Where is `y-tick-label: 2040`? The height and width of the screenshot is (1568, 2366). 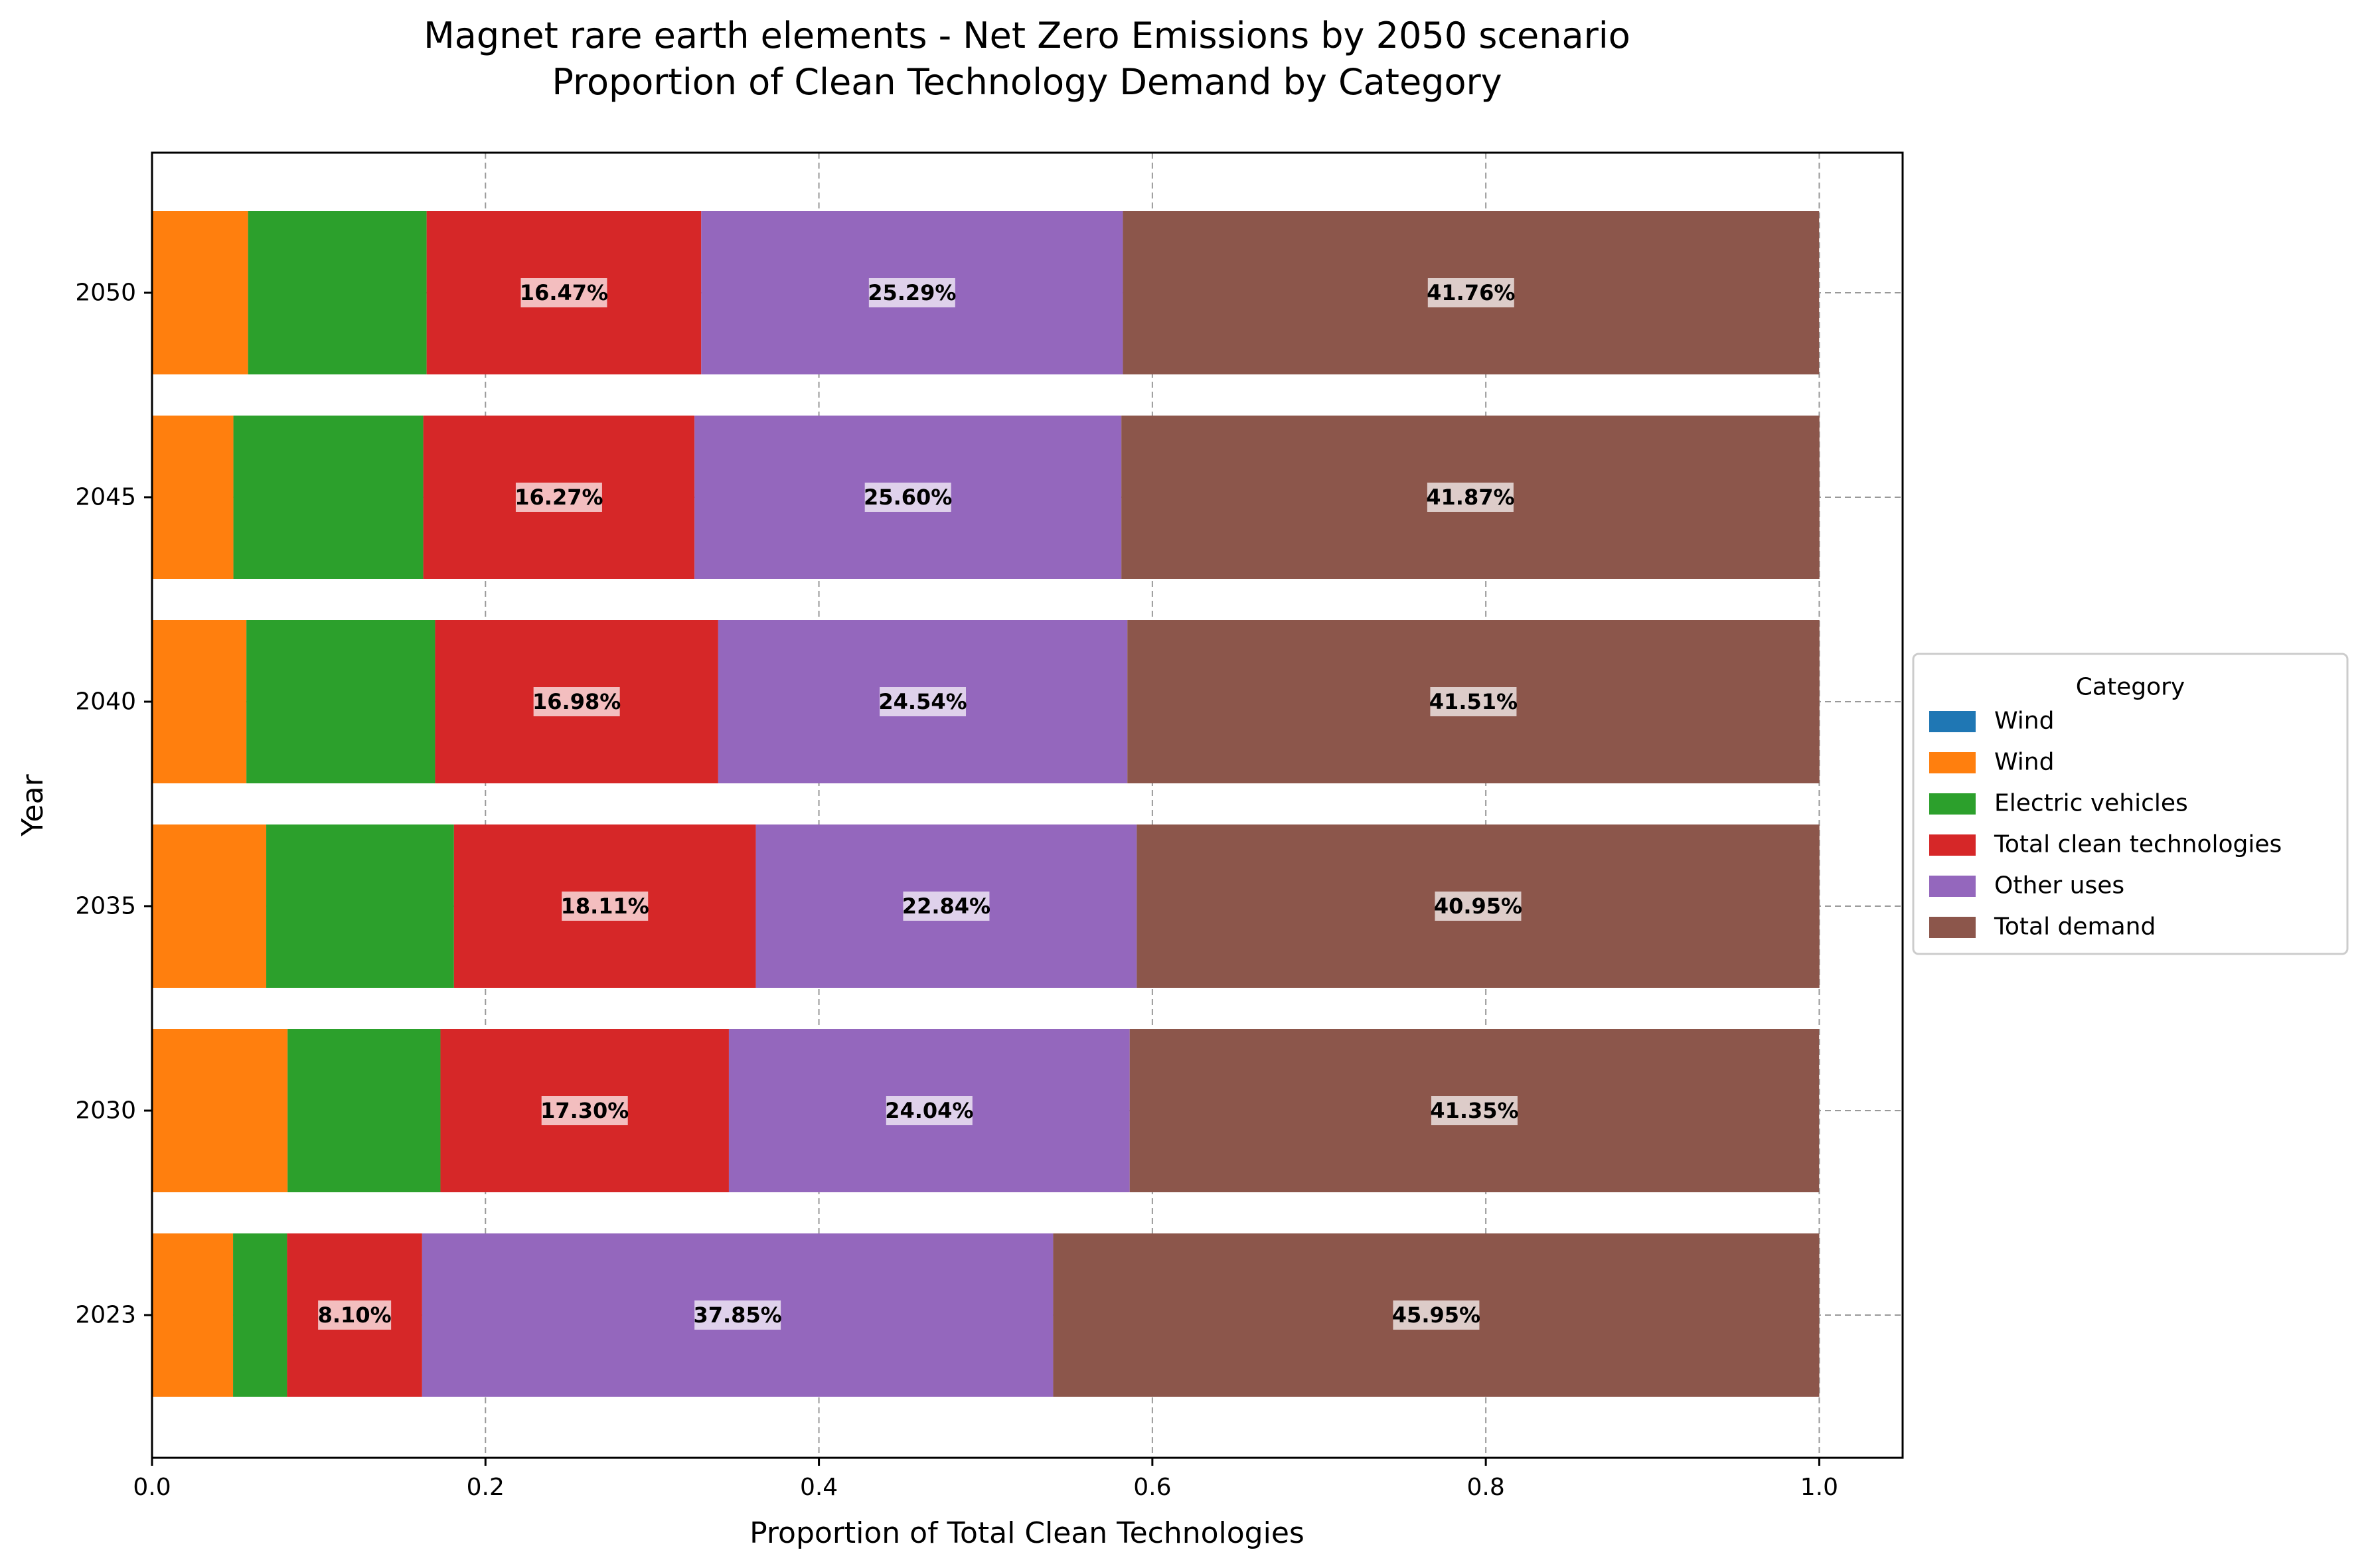 y-tick-label: 2040 is located at coordinates (106, 702).